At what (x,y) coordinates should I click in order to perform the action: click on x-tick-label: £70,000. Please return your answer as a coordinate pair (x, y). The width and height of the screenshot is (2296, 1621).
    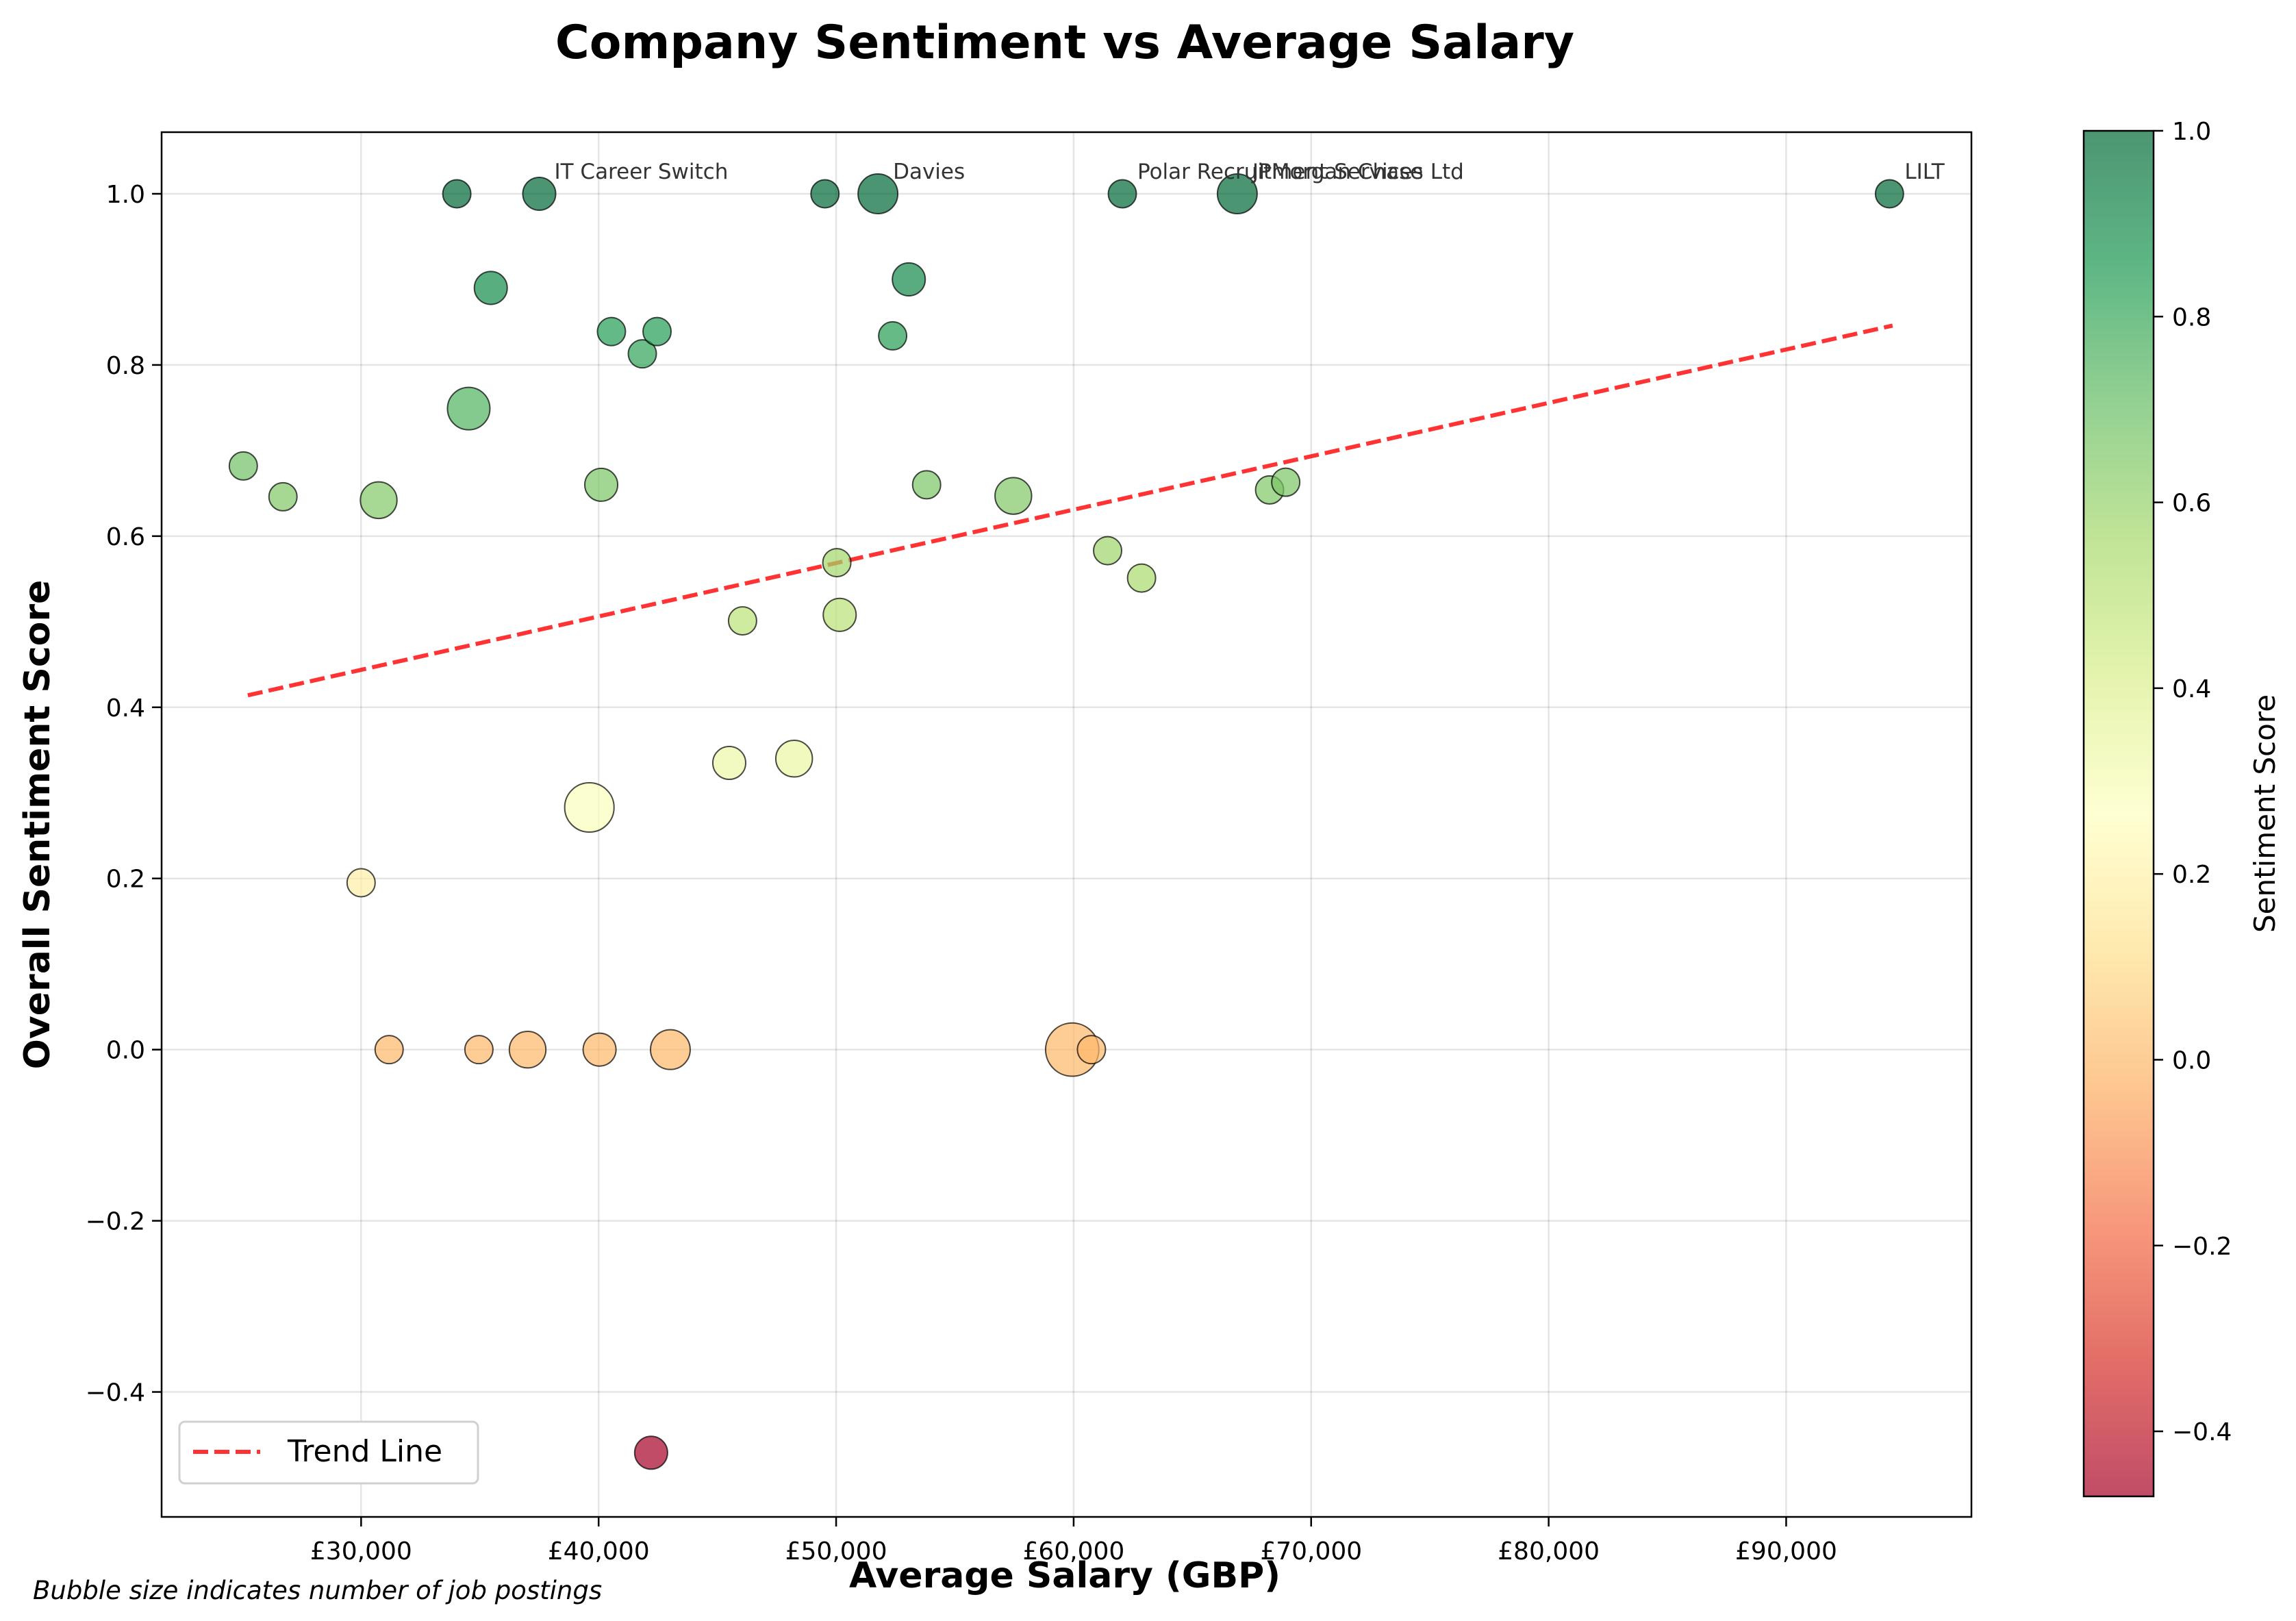
    Looking at the image, I should click on (1311, 1551).